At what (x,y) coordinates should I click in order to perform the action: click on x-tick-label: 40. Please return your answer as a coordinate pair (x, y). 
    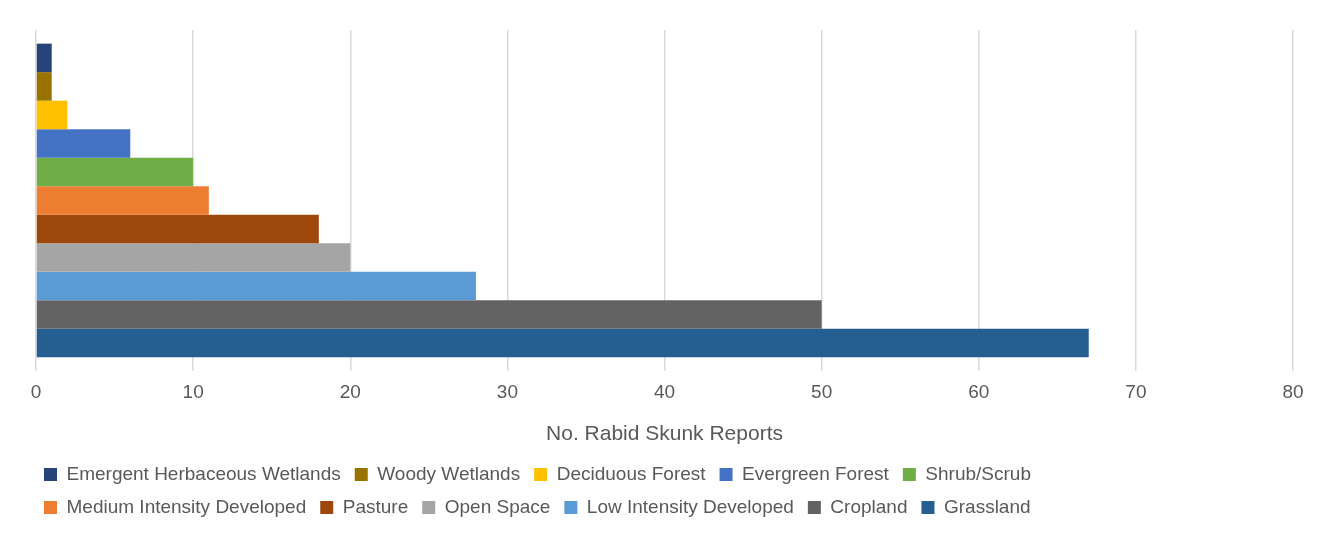
    Looking at the image, I should click on (664, 391).